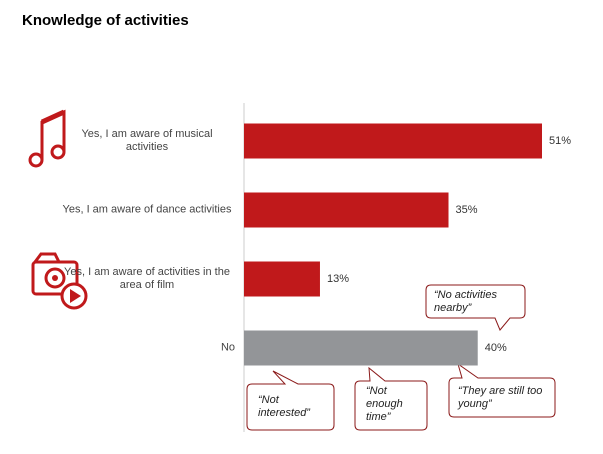  I want to click on category-label: Yes, I am aware of dance activities, so click(147, 209).